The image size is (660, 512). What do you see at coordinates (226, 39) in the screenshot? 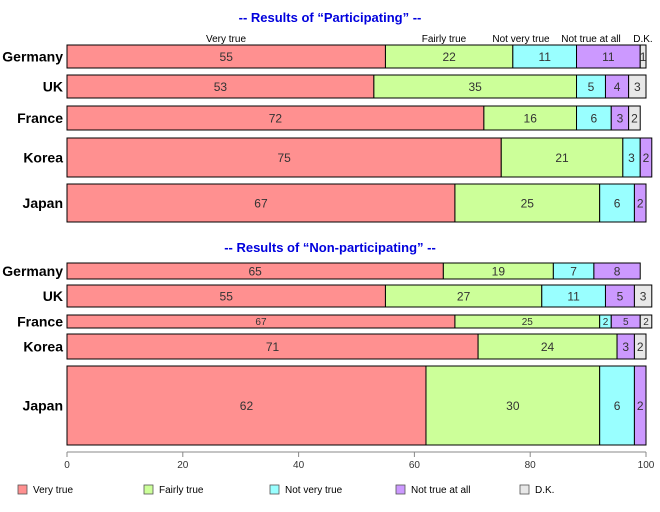
I see `column-header-1: Very true` at bounding box center [226, 39].